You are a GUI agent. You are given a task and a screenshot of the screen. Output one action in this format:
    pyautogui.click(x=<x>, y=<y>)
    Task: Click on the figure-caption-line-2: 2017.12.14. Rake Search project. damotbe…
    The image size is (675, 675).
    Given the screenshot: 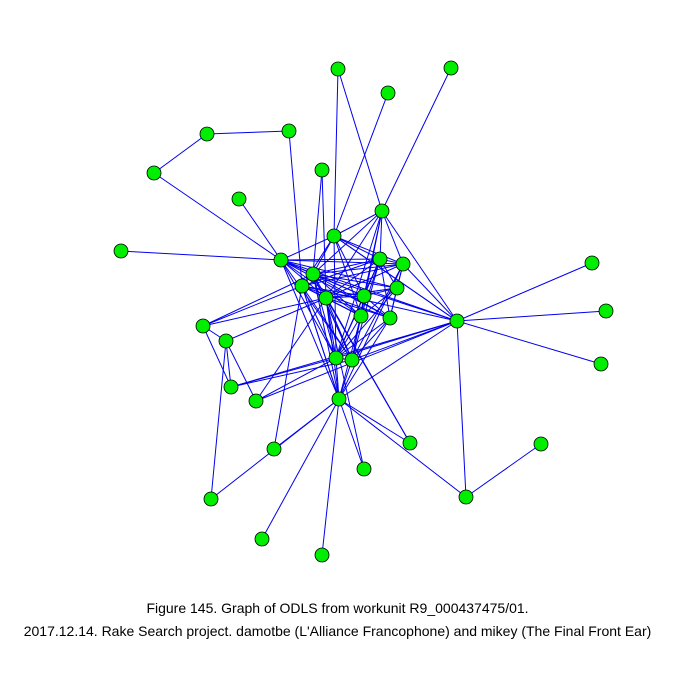 What is the action you would take?
    pyautogui.click(x=337, y=631)
    